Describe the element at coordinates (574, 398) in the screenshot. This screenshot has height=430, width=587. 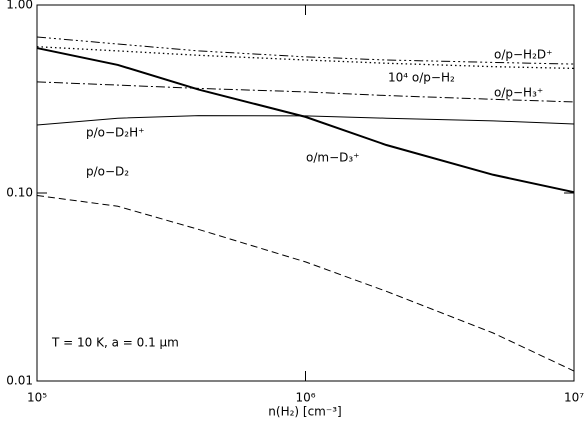
I see `x-tick-label: 10⁷` at that location.